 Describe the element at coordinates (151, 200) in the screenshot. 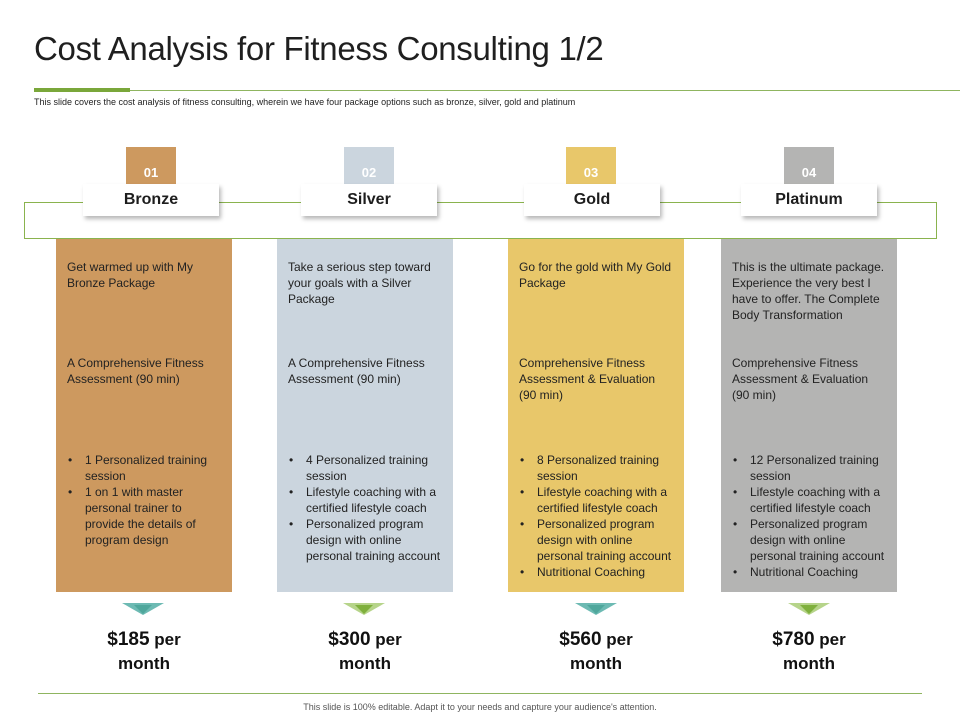

I see `package-name-label: Bronze` at that location.